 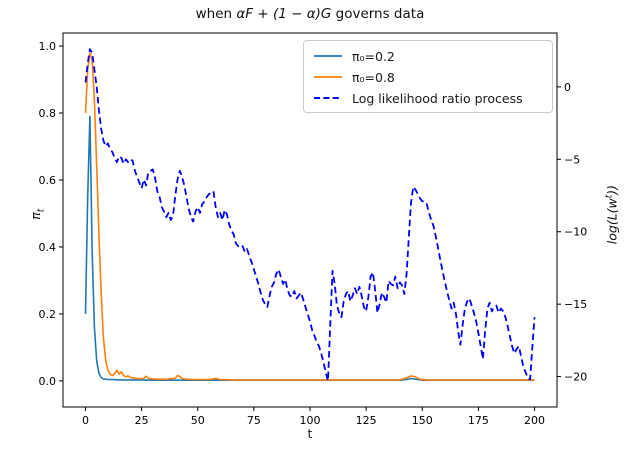 I want to click on y-tick-label-right: −10, so click(x=575, y=232).